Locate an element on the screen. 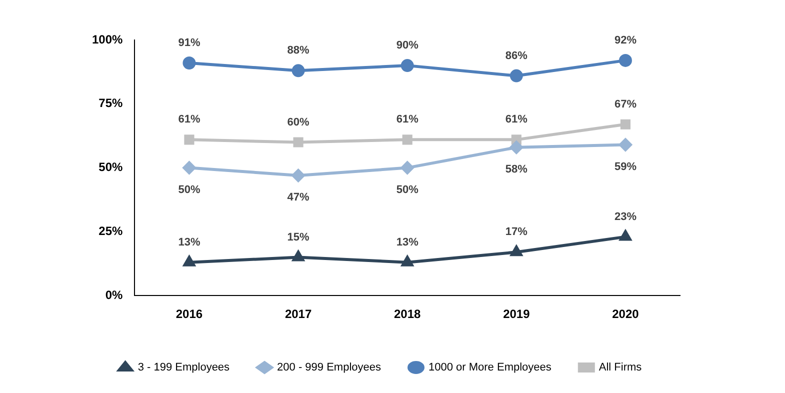 The height and width of the screenshot is (393, 785). data-label: 92% is located at coordinates (625, 40).